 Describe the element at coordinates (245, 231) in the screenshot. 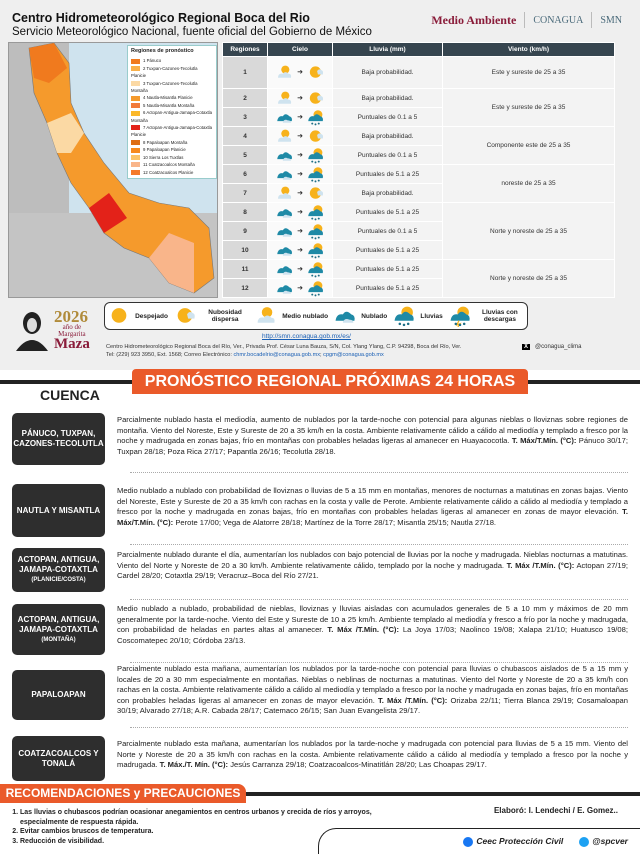

I see `region-cell: 9` at that location.